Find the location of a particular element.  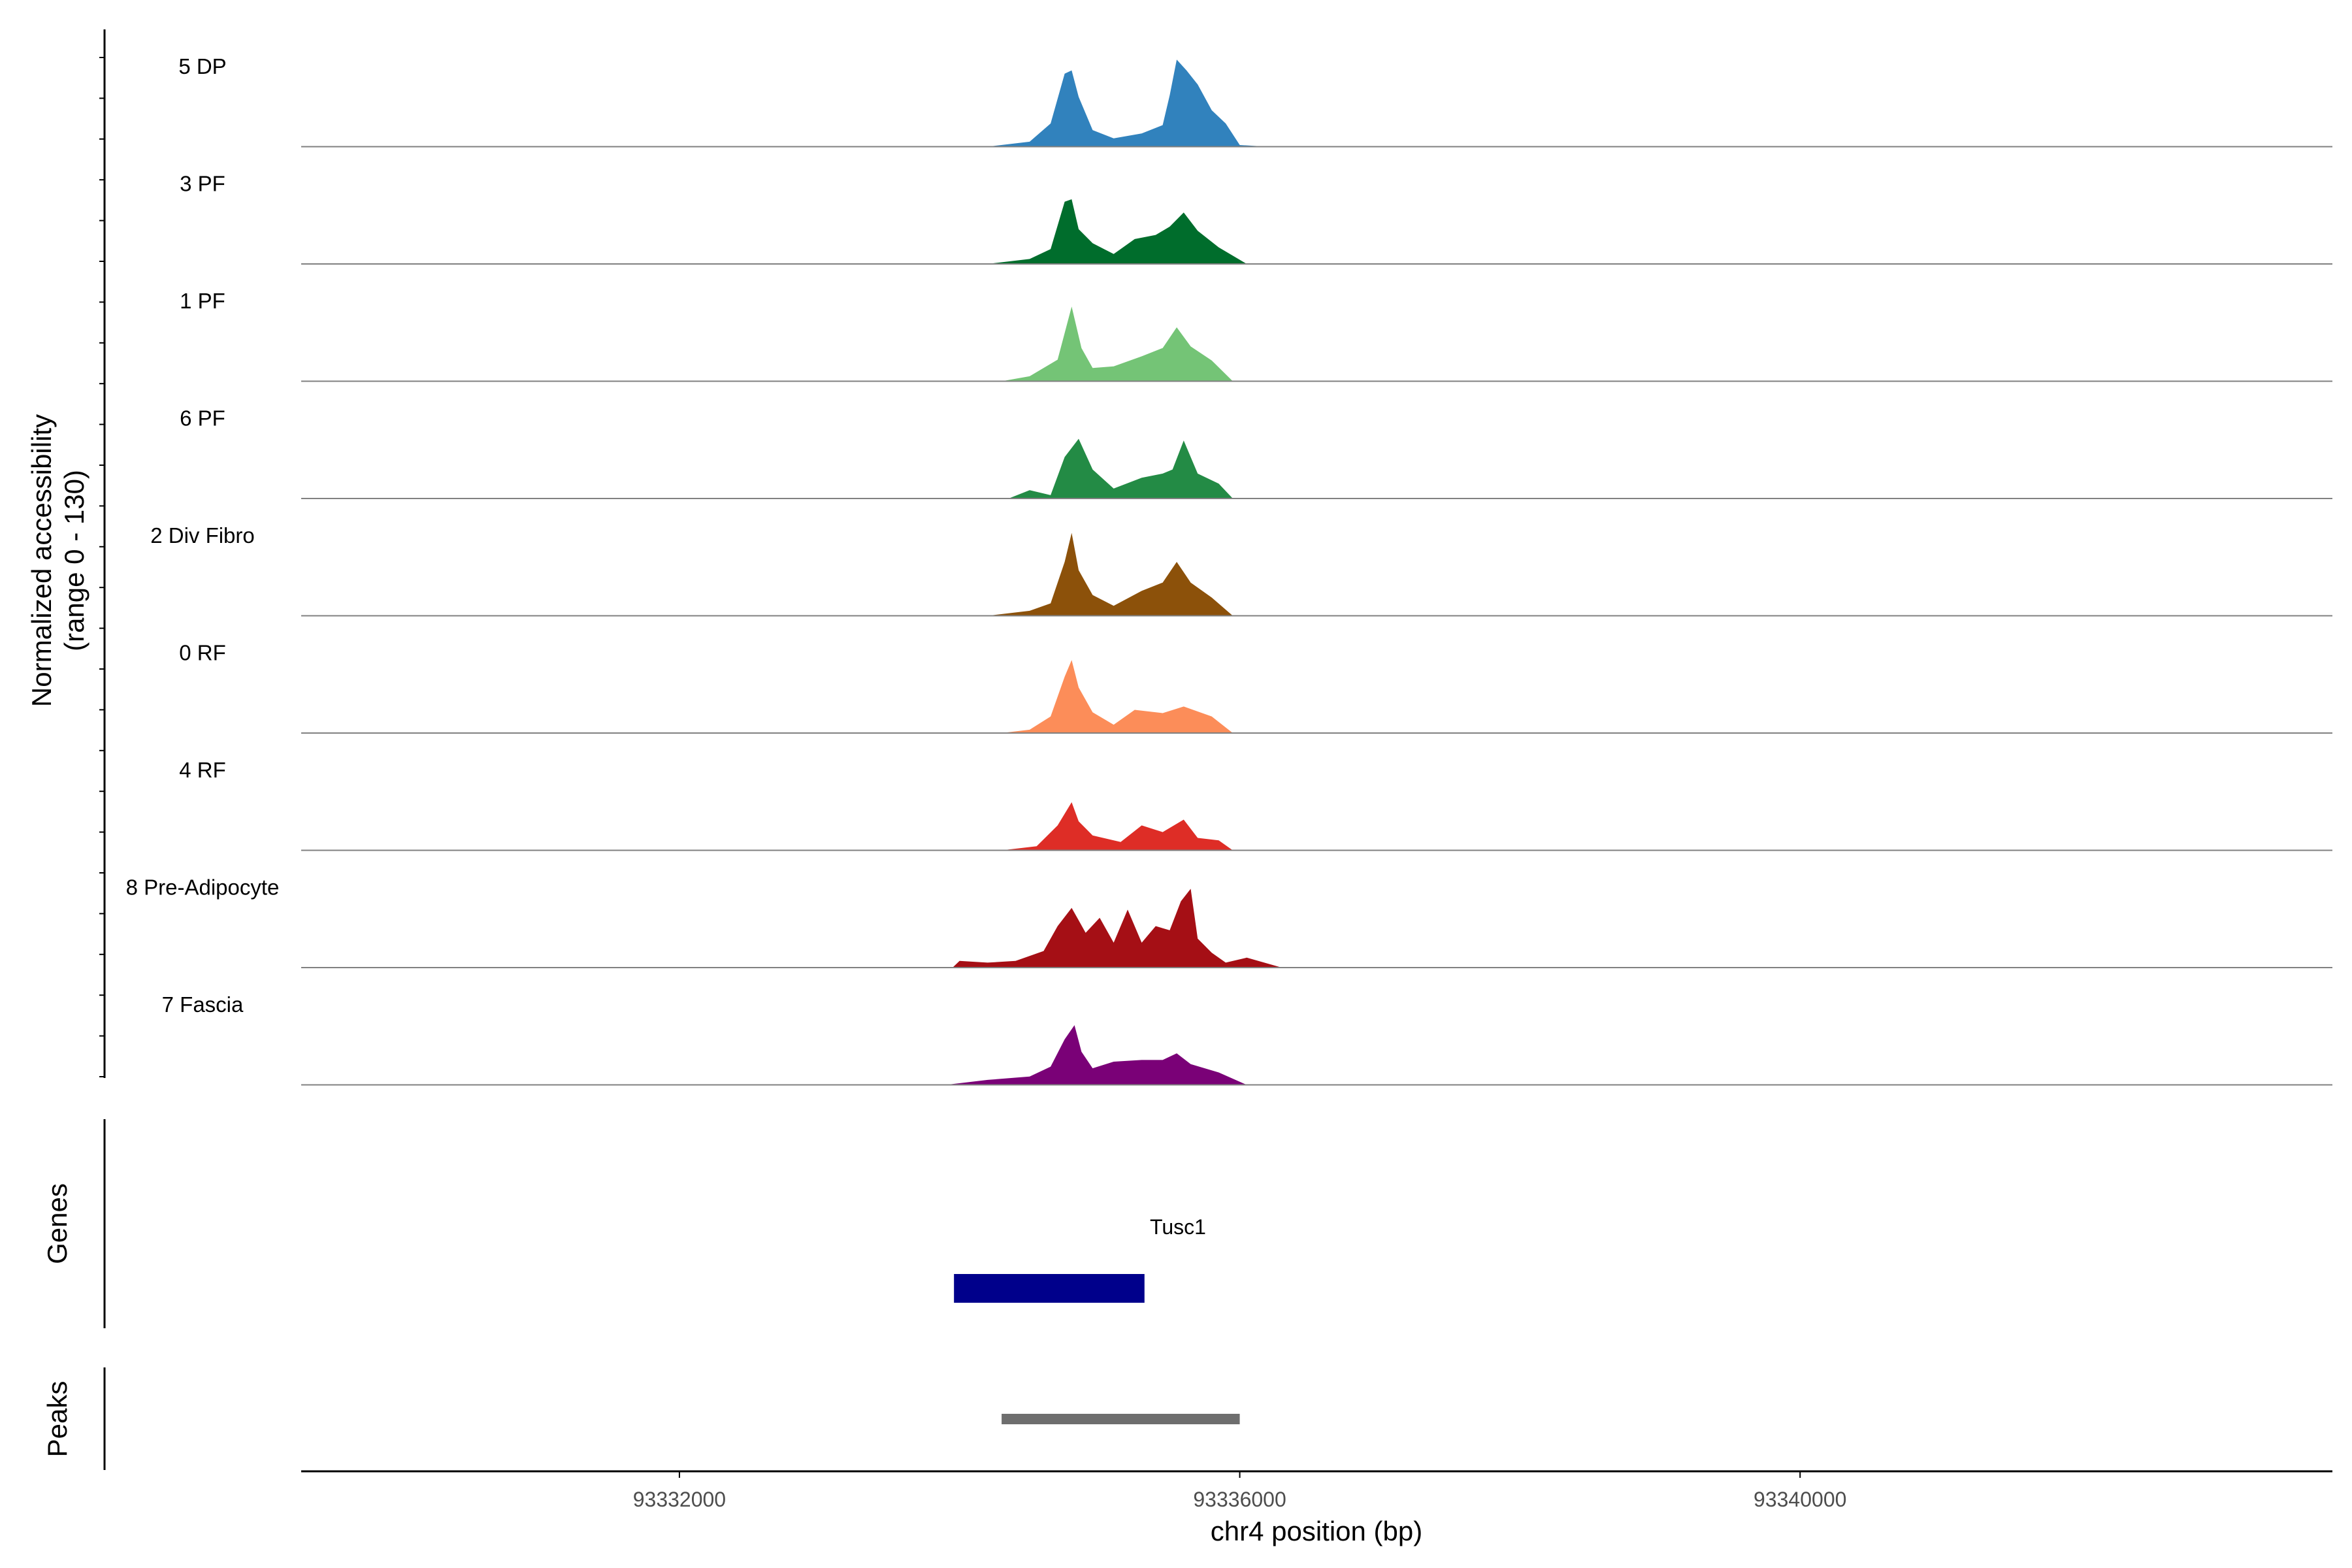

gene-body-tusc1 is located at coordinates (1049, 1288).